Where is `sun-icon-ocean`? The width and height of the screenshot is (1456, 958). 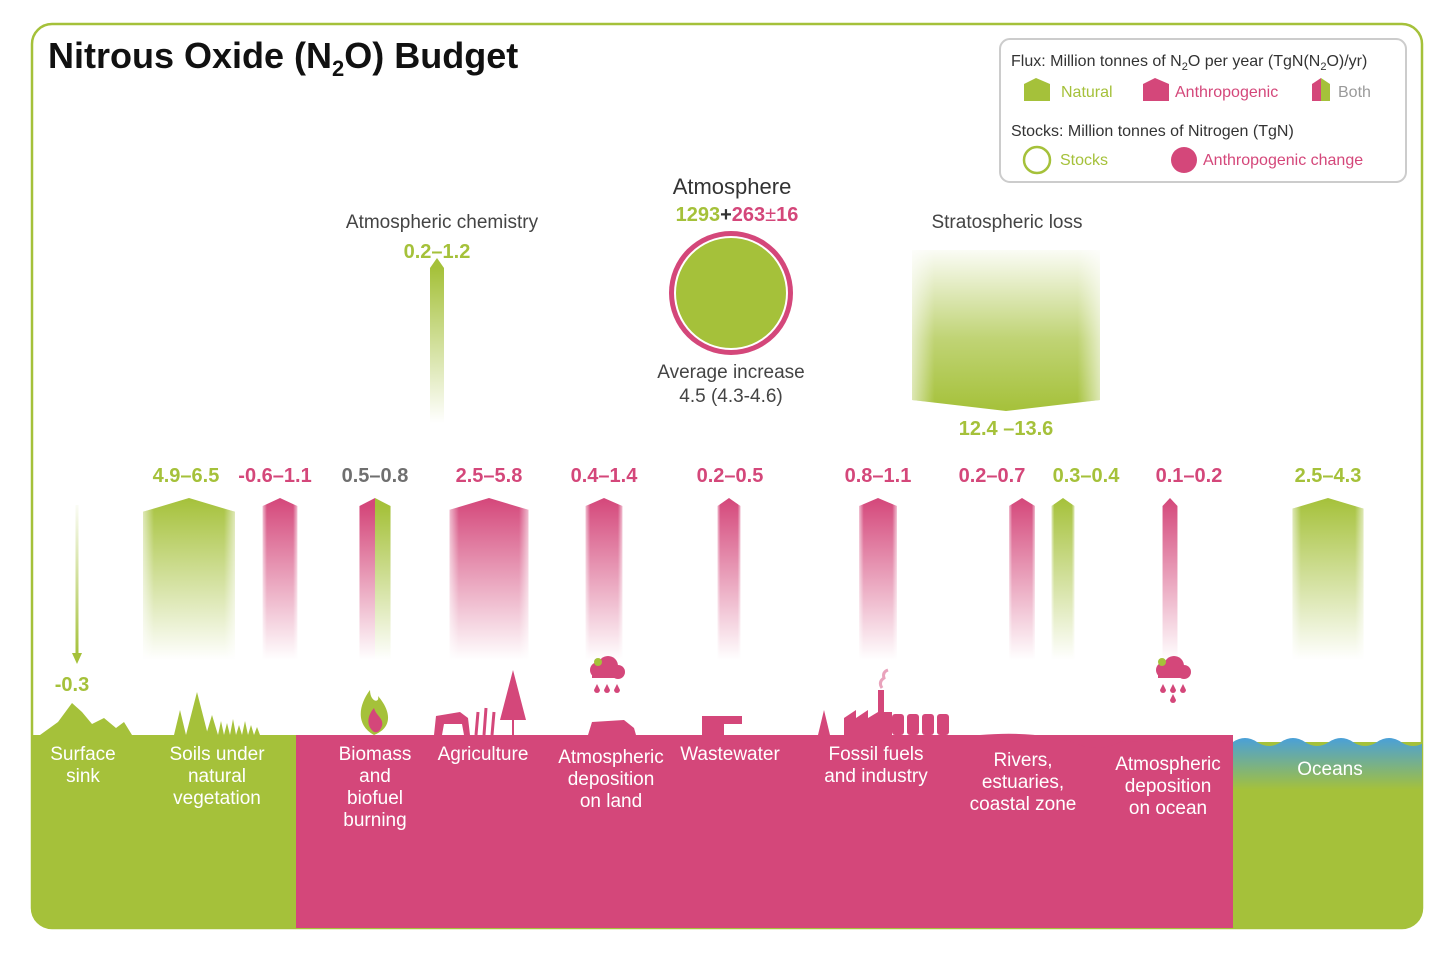
sun-icon-ocean is located at coordinates (1162, 662).